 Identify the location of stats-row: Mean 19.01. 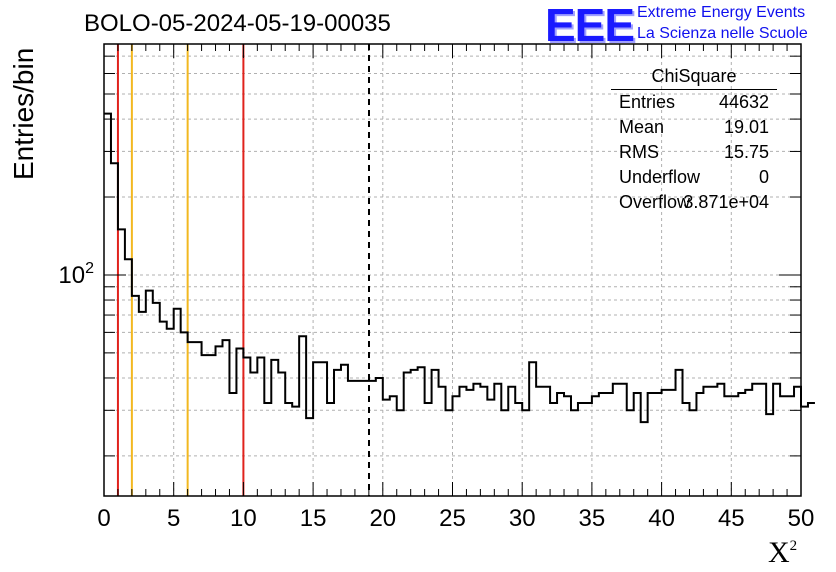
(694, 129).